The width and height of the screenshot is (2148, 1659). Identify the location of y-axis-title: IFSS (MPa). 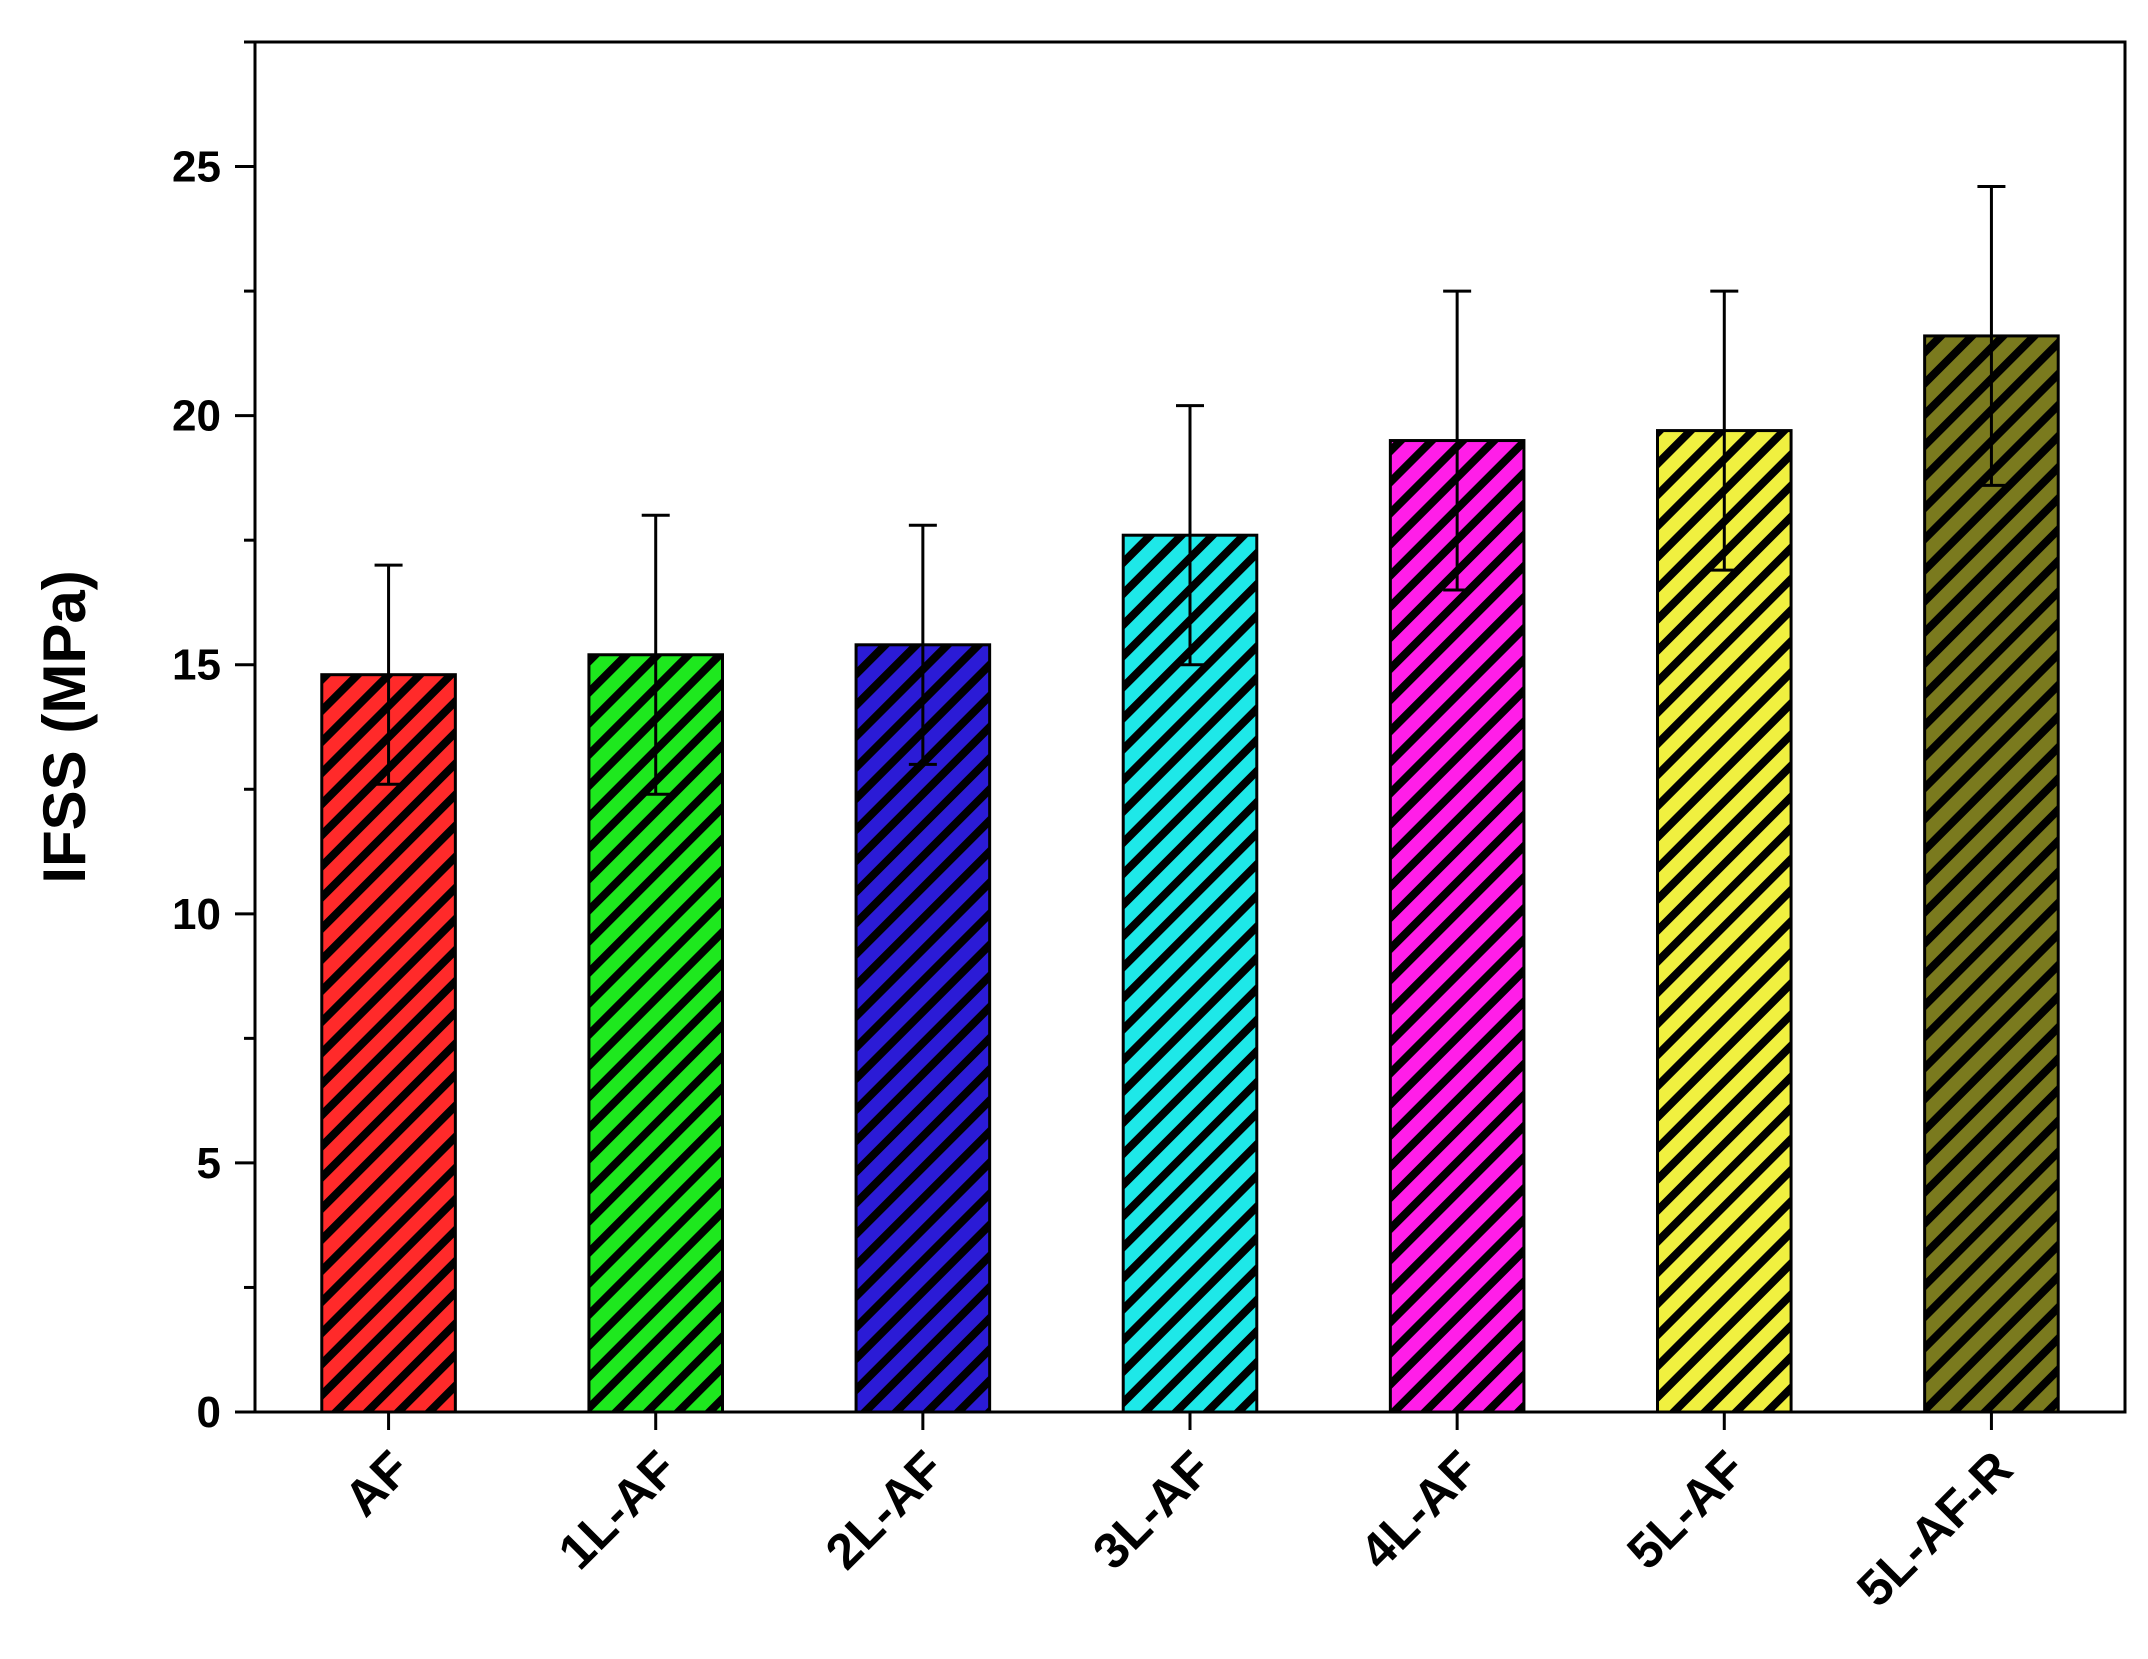
(64, 726).